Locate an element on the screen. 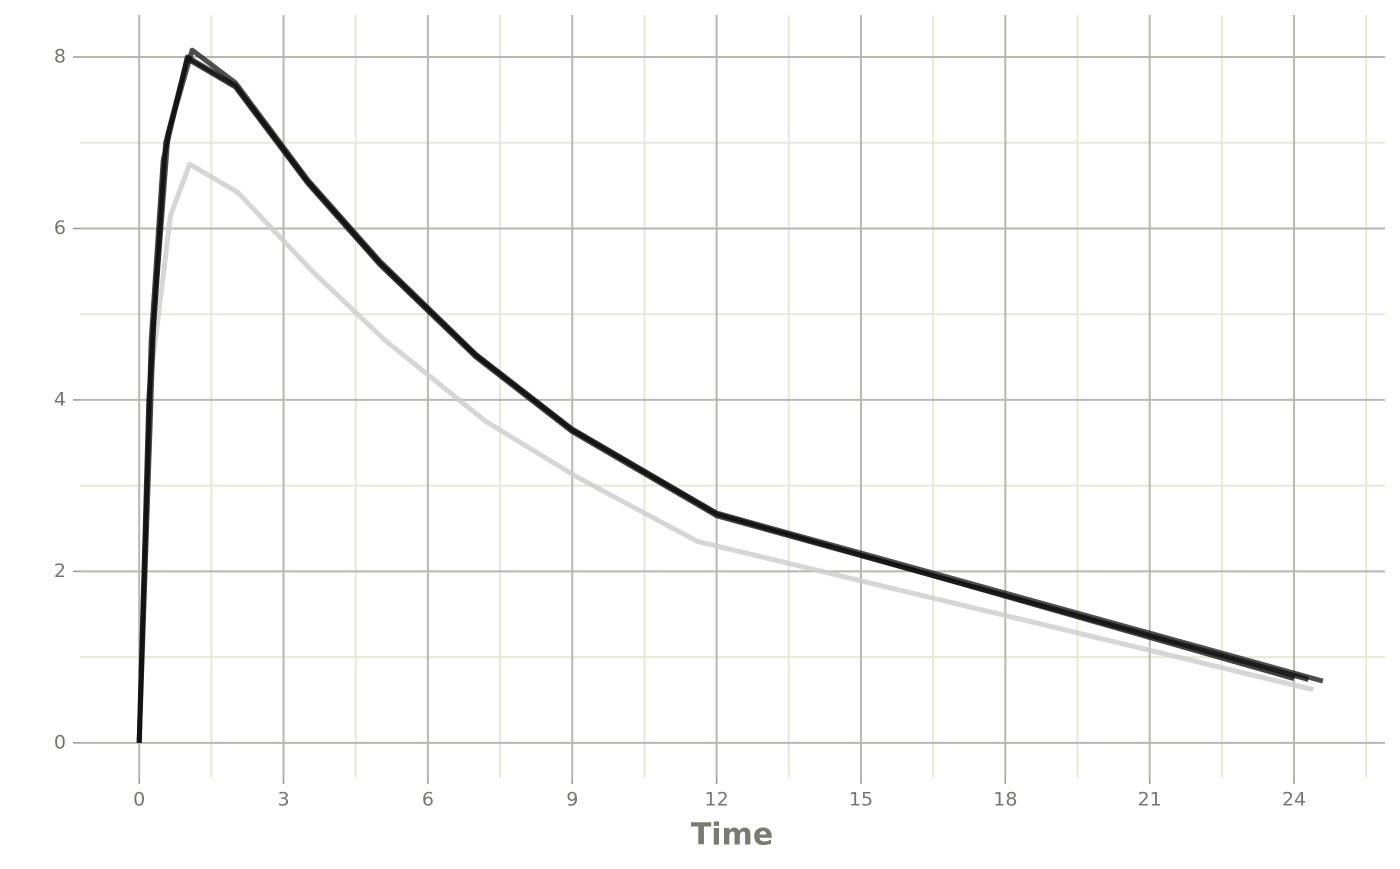 The height and width of the screenshot is (869, 1400). y-tick-label: 6 is located at coordinates (60, 228).